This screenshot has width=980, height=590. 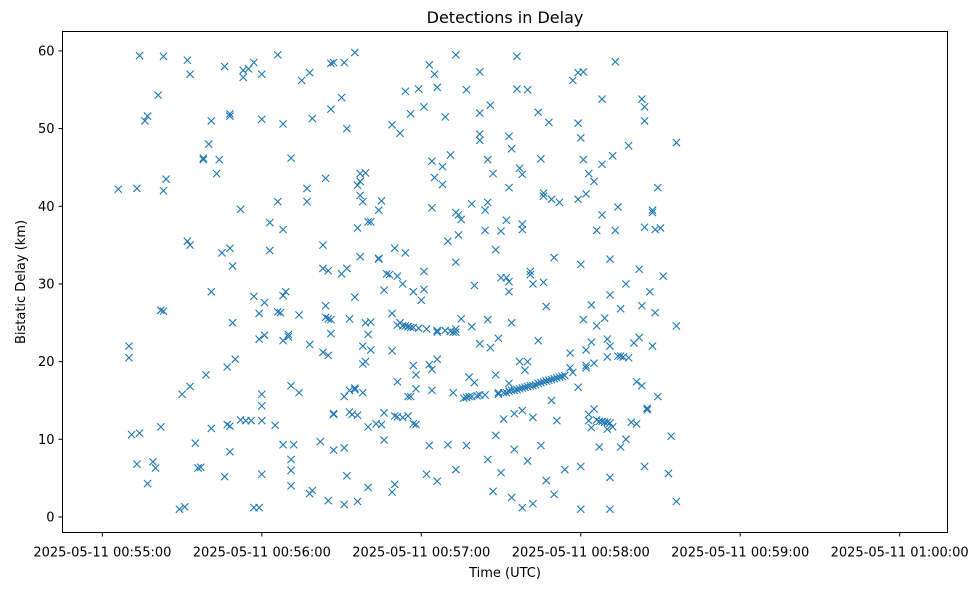 What do you see at coordinates (46, 207) in the screenshot?
I see `y-tick-label: 40` at bounding box center [46, 207].